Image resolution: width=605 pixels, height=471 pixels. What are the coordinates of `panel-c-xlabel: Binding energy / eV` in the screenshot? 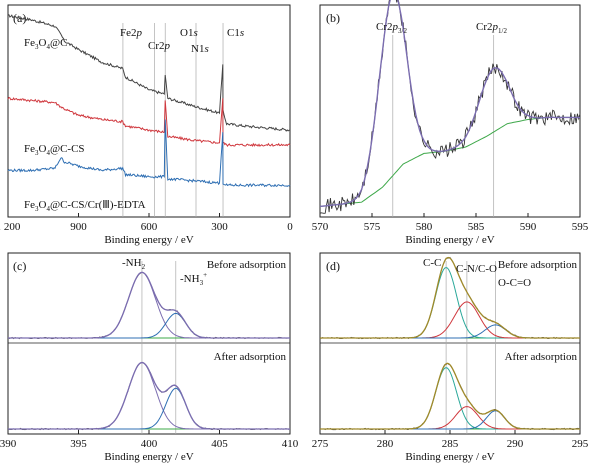 It's located at (148, 457).